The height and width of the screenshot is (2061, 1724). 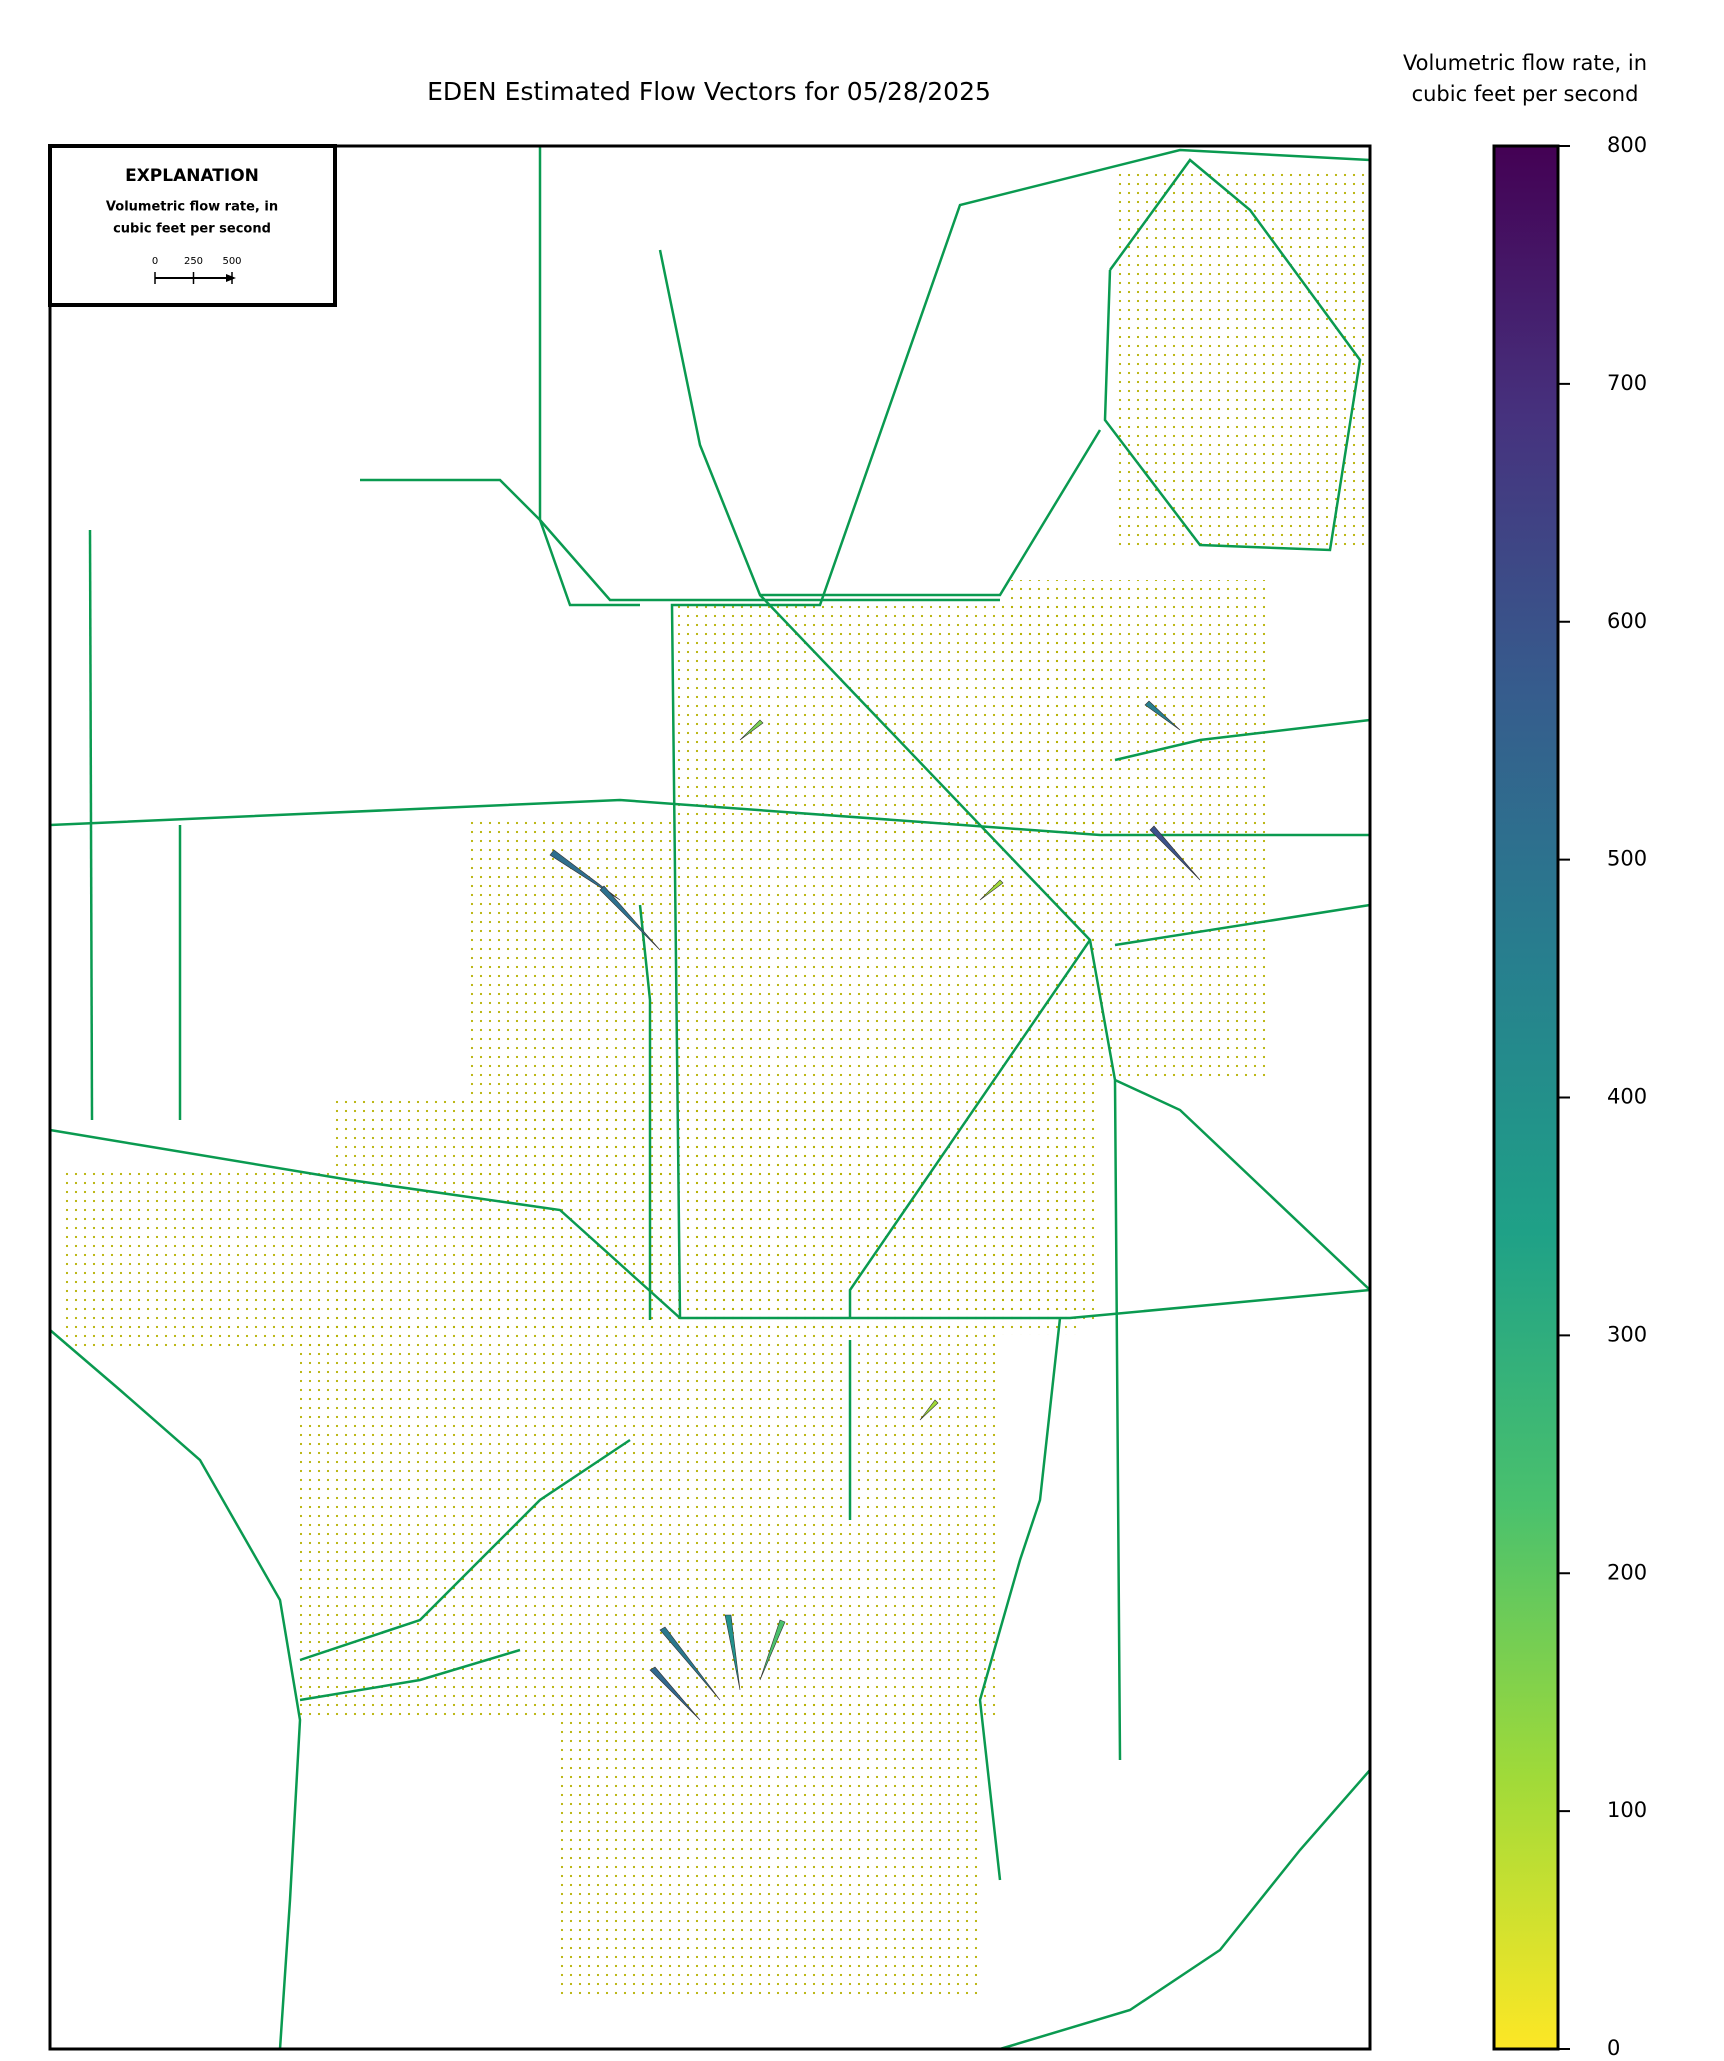 I want to click on explanation-label: Volumetric flow rate, in, so click(x=192, y=207).